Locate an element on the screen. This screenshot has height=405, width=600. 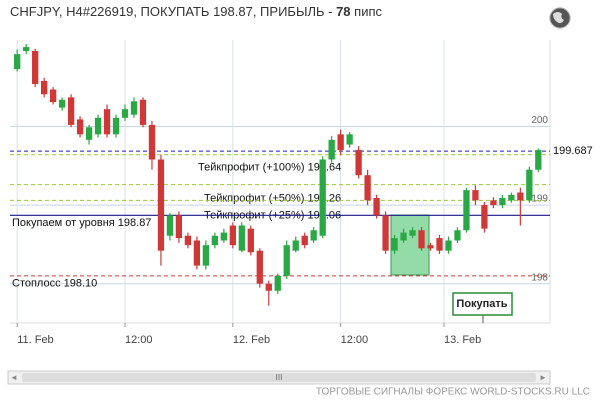
globe-icon is located at coordinates (560, 18).